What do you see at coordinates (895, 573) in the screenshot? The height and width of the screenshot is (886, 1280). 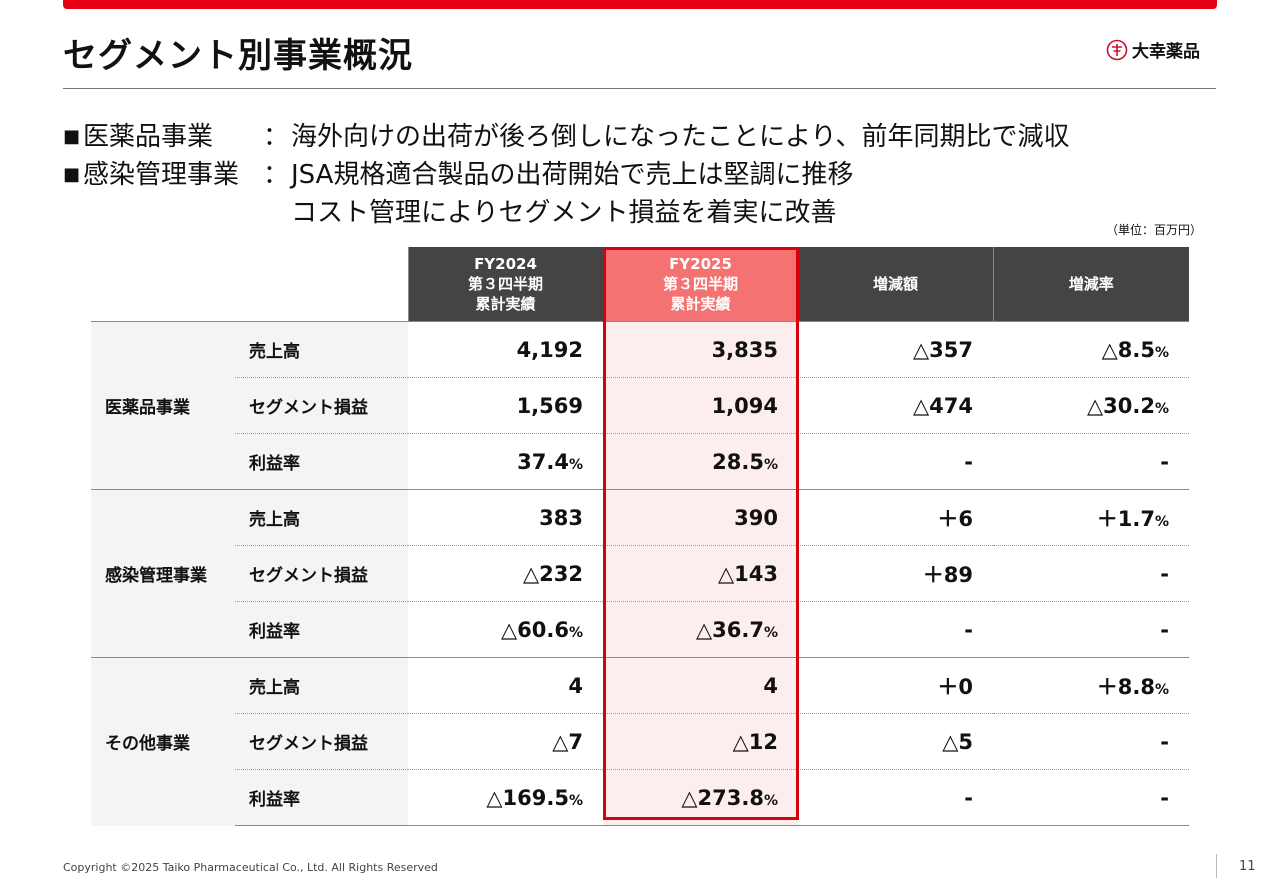 I see `cell-diff: ＋89` at bounding box center [895, 573].